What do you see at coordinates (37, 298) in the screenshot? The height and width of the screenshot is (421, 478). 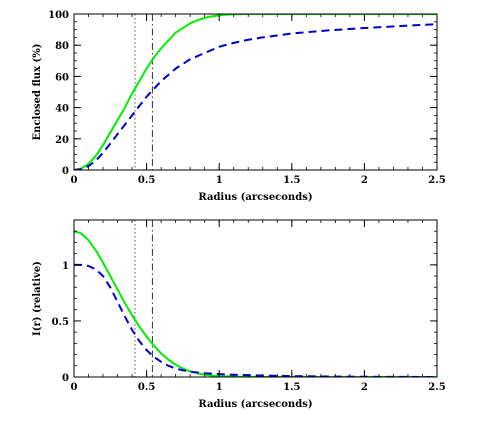 I see `y-axis-title: I(r) (relative)` at bounding box center [37, 298].